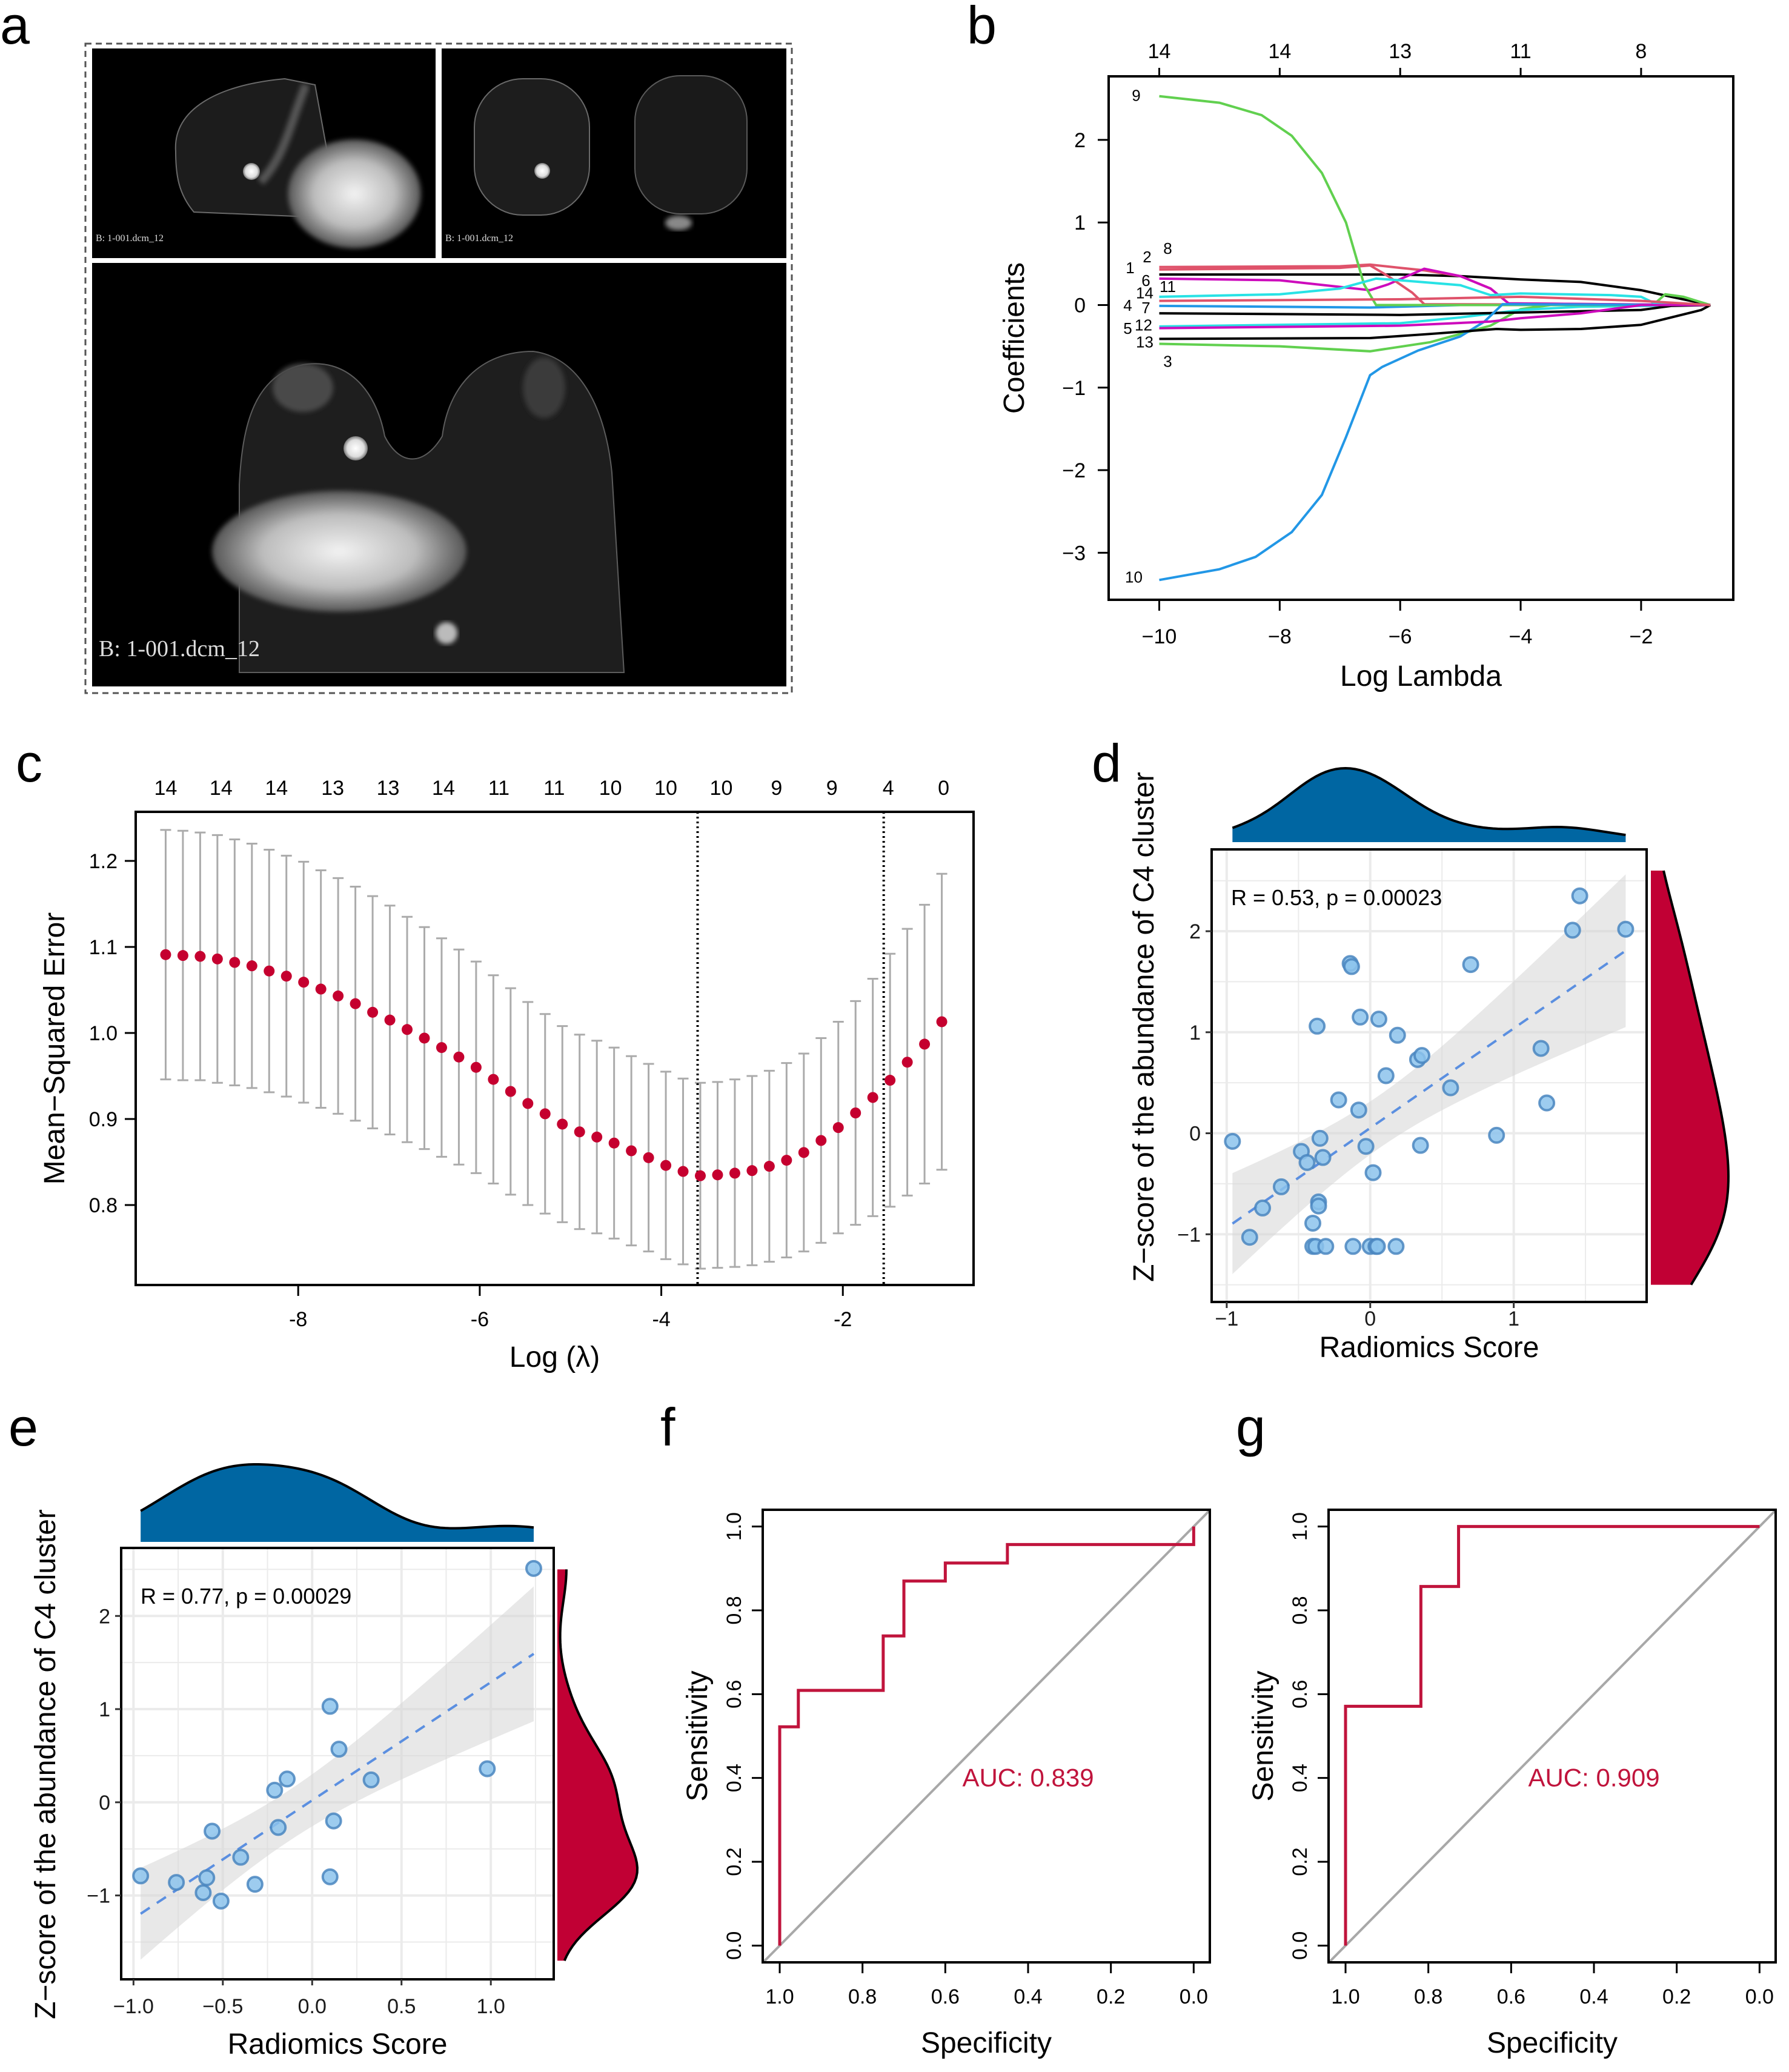 The image size is (1789, 2072). Describe the element at coordinates (1521, 636) in the screenshot. I see `x-tick-label: −4` at that location.